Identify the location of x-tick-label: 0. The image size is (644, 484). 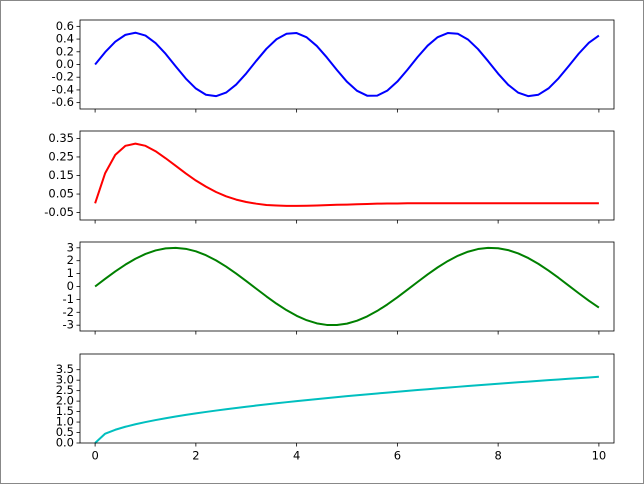
(94, 456).